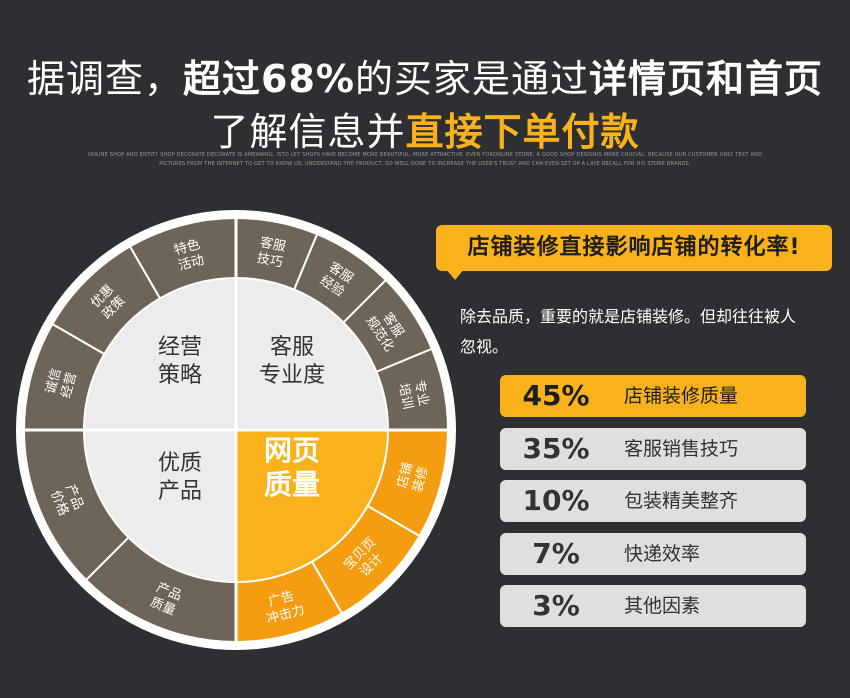 This screenshot has height=698, width=850. I want to click on stat-percent: 7%, so click(556, 553).